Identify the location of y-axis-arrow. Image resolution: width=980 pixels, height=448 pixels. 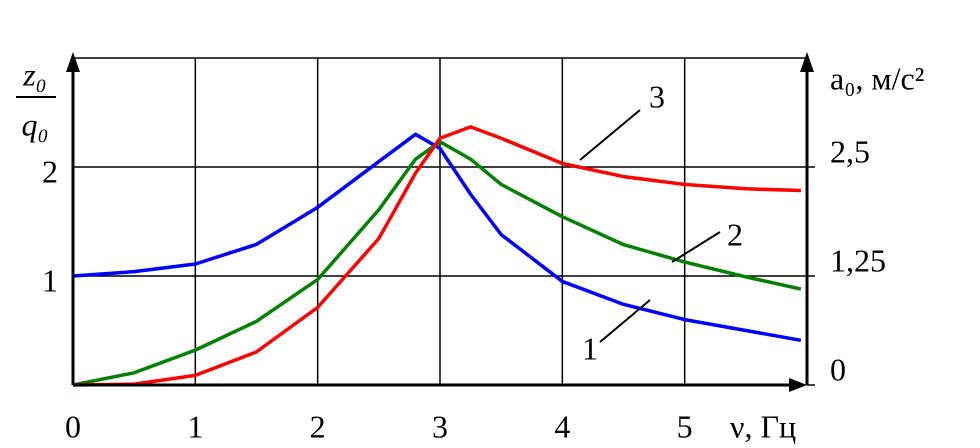
(73, 62).